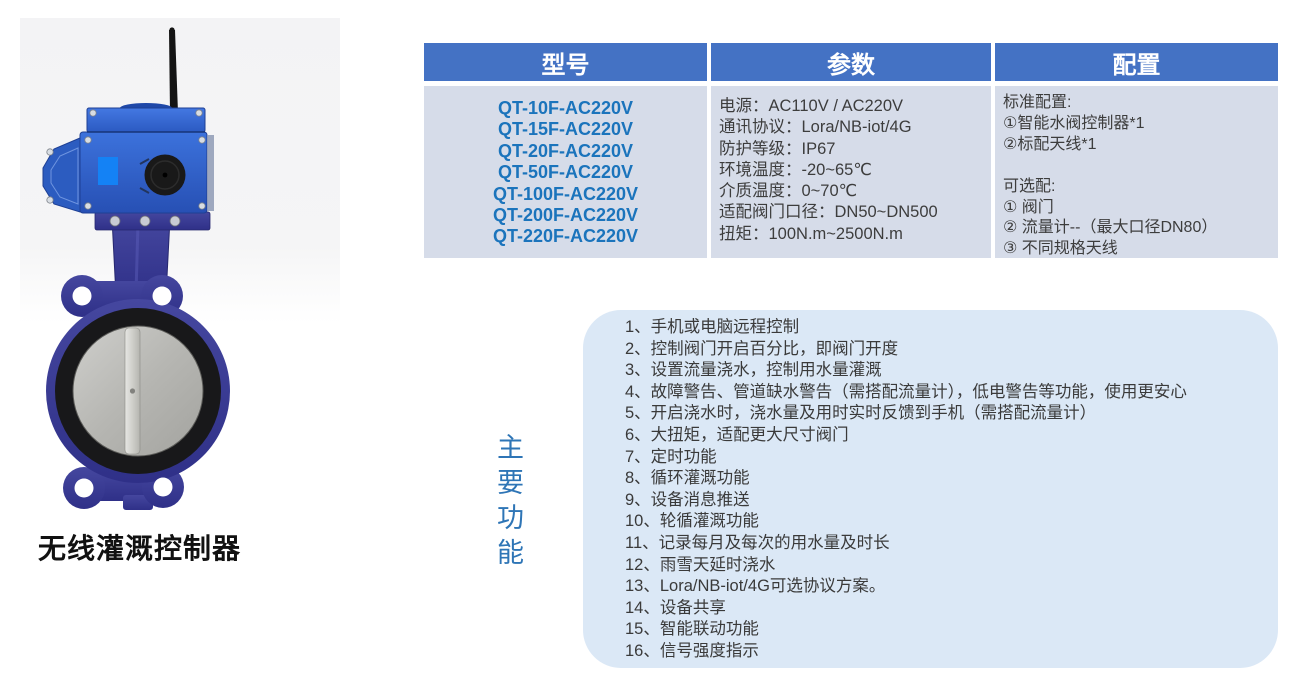 Image resolution: width=1294 pixels, height=687 pixels. What do you see at coordinates (565, 150) in the screenshot?
I see `model-number: QT-20F-AC220V` at bounding box center [565, 150].